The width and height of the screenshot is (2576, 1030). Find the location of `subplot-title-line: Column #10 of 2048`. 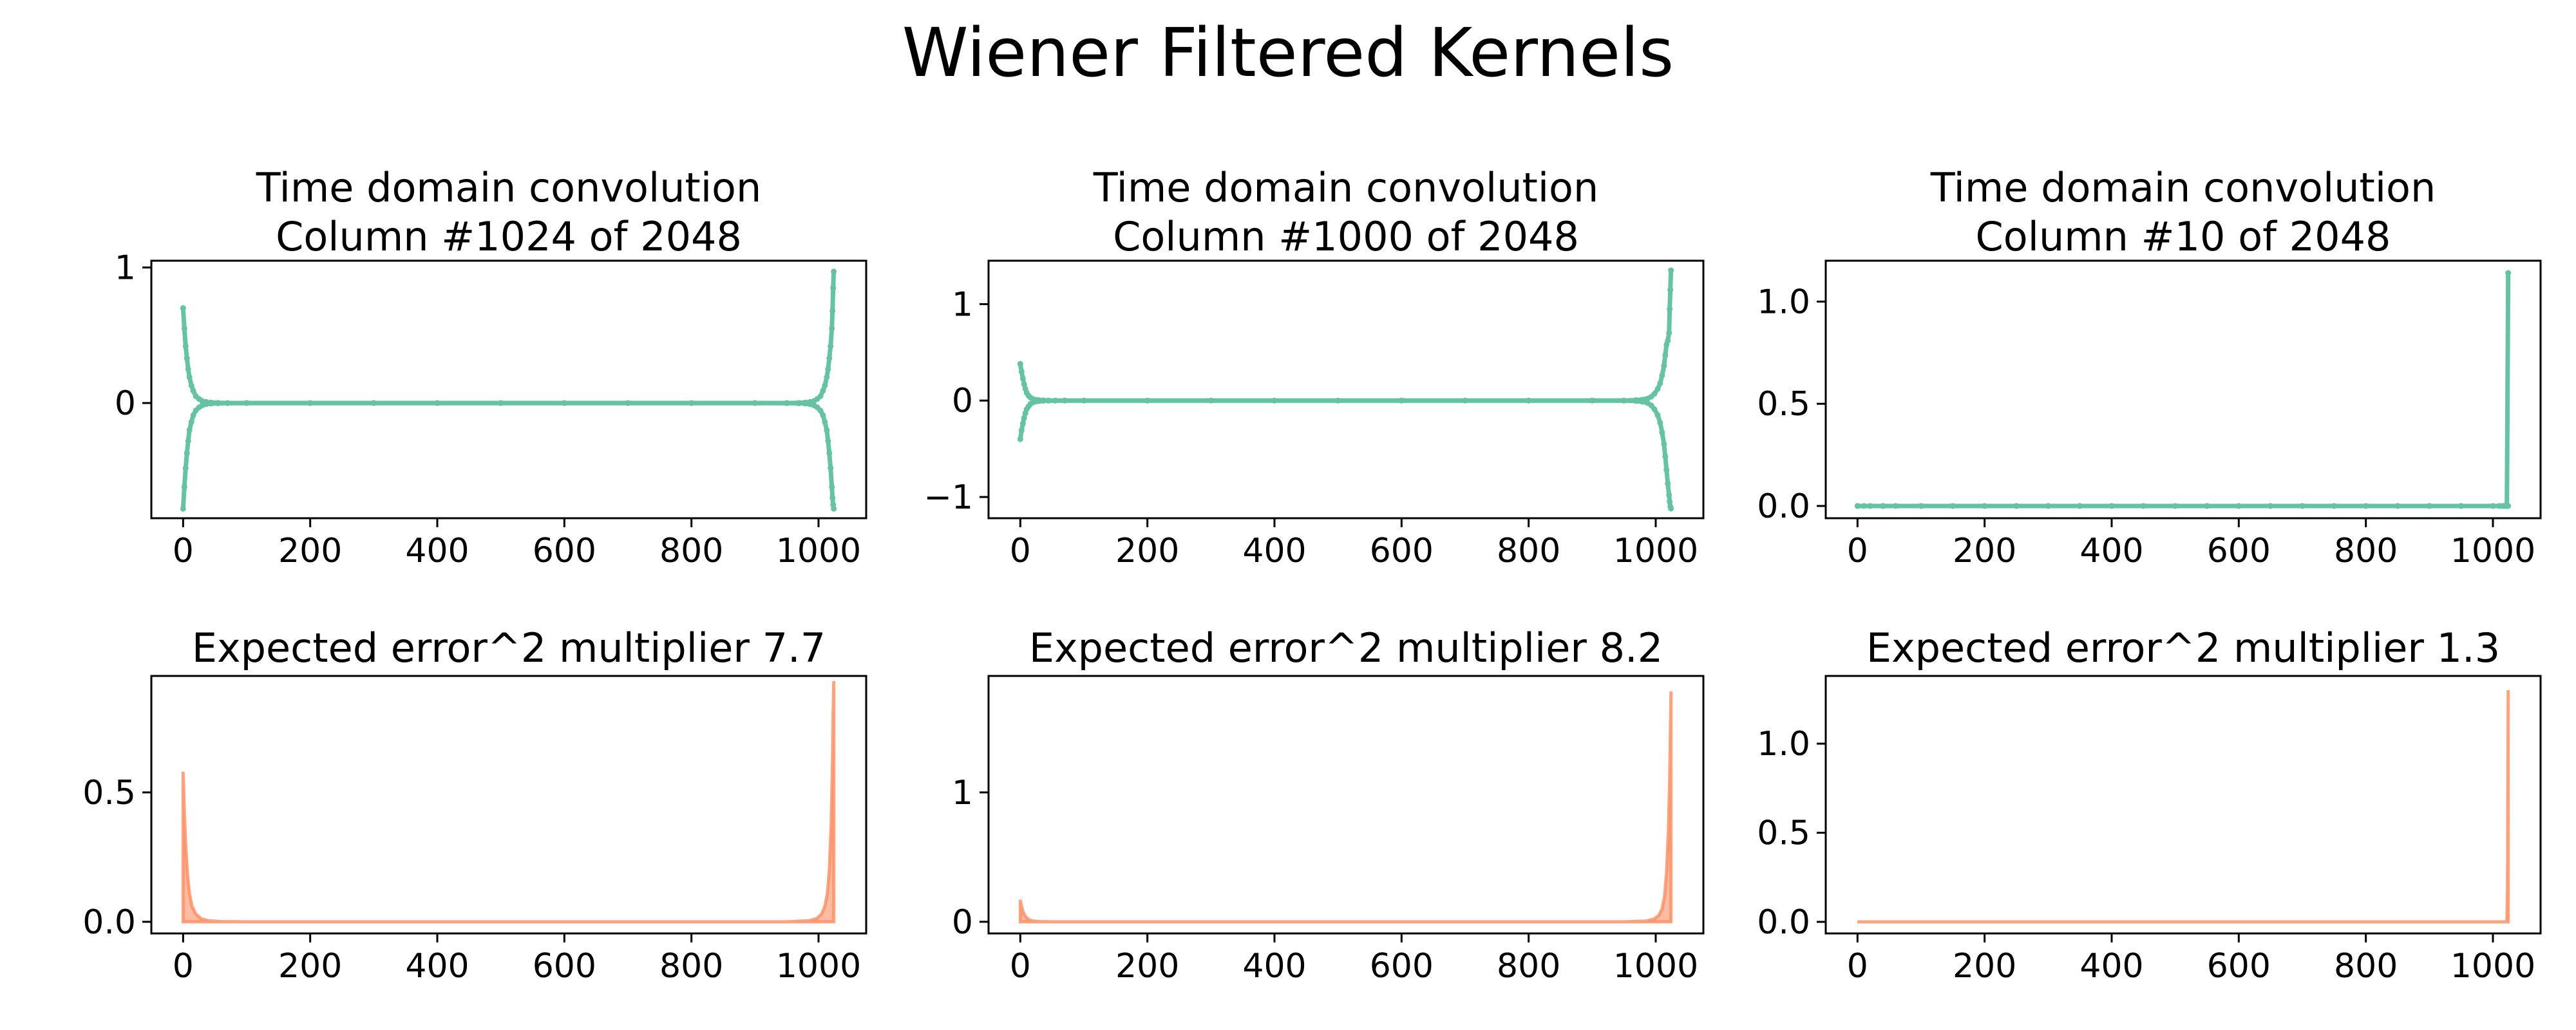

subplot-title-line: Column #10 of 2048 is located at coordinates (2183, 236).